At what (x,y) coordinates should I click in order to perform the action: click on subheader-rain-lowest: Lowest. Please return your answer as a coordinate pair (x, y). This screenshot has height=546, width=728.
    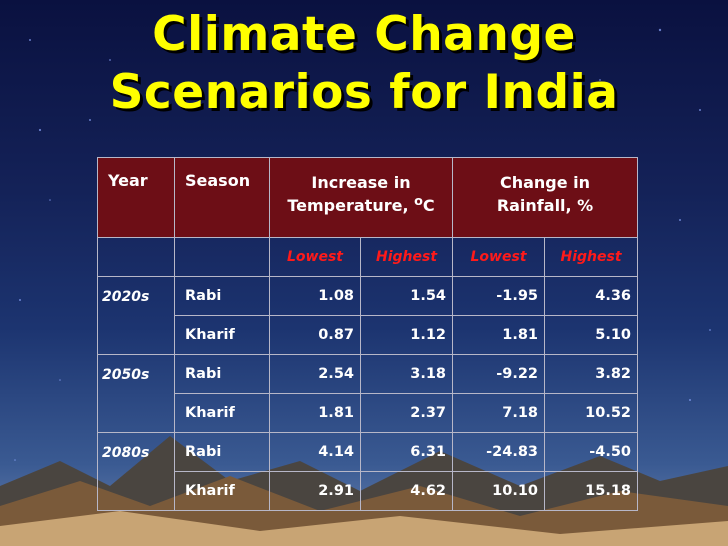
    Looking at the image, I should click on (499, 257).